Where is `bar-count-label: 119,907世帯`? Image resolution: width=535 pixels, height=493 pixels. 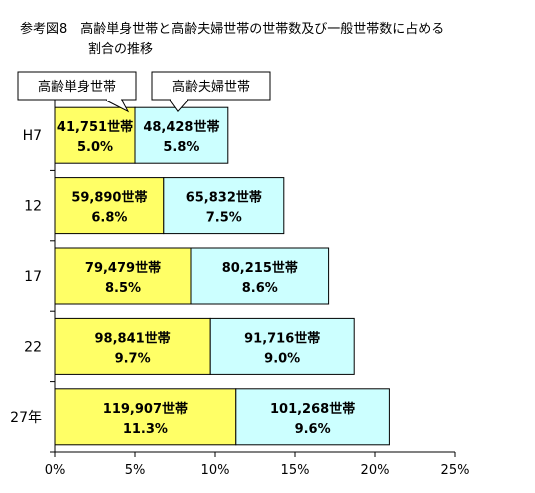
bar-count-label: 119,907世帯 is located at coordinates (145, 409).